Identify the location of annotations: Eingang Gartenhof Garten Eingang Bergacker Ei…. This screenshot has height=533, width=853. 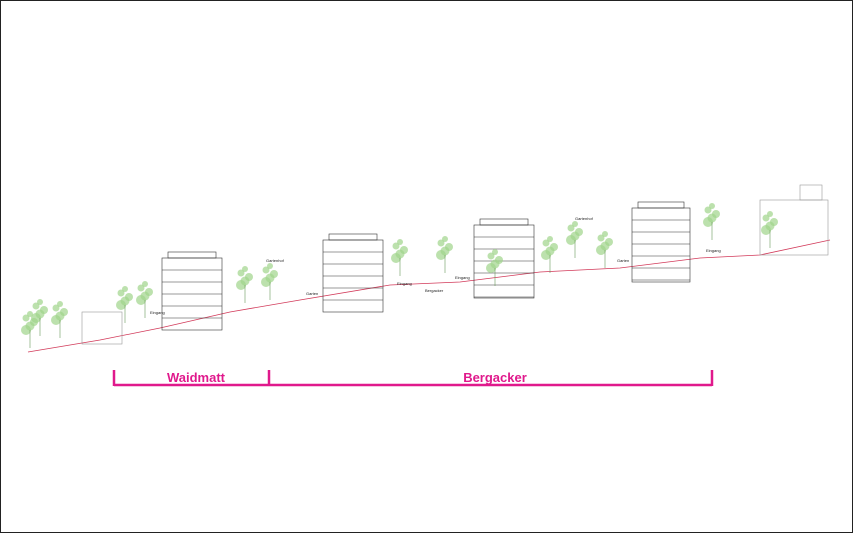
(435, 265).